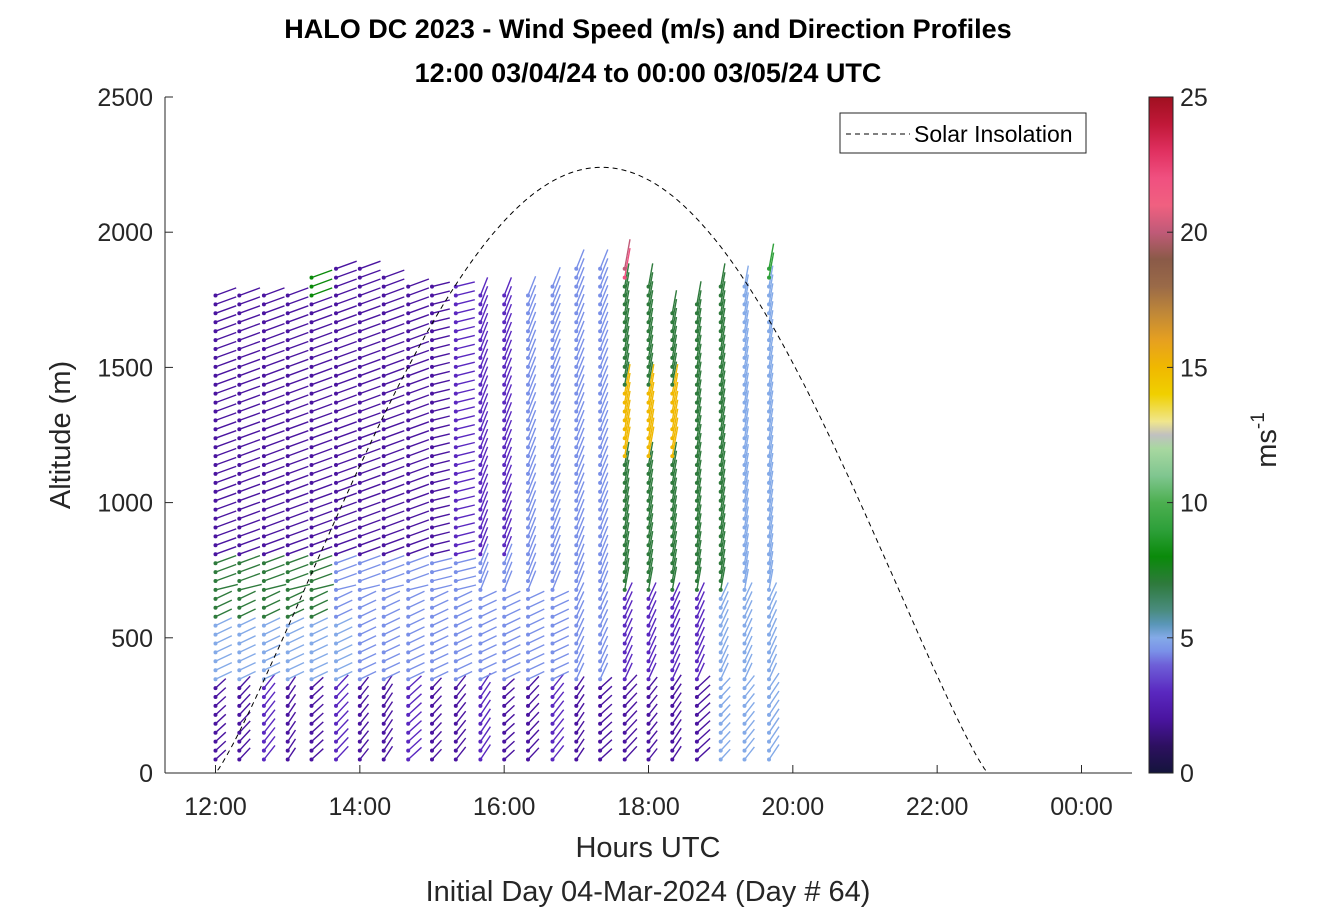 The image size is (1343, 911). I want to click on x-tick-label: 22:00, so click(937, 807).